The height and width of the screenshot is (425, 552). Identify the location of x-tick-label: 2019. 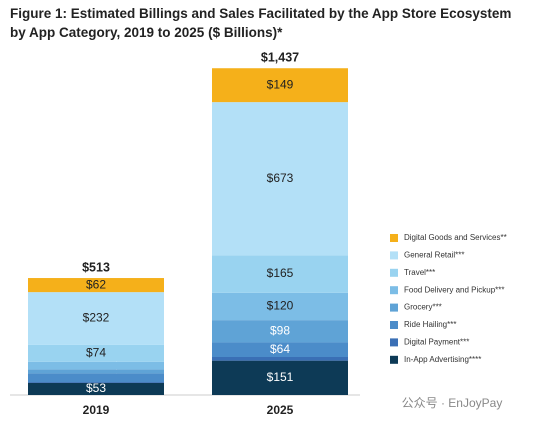
(96, 410).